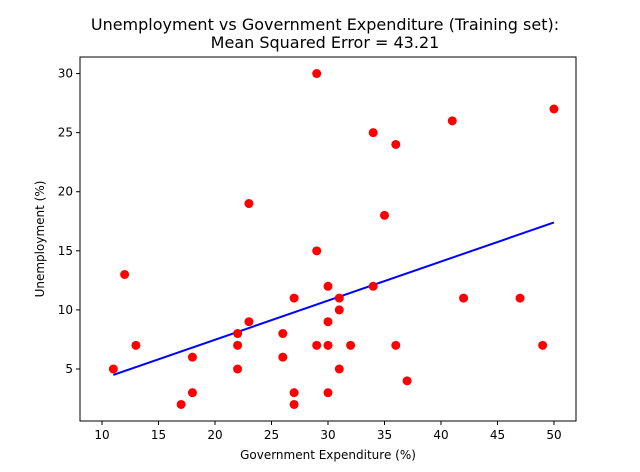  Describe the element at coordinates (65, 192) in the screenshot. I see `y-tick-label: 20` at that location.